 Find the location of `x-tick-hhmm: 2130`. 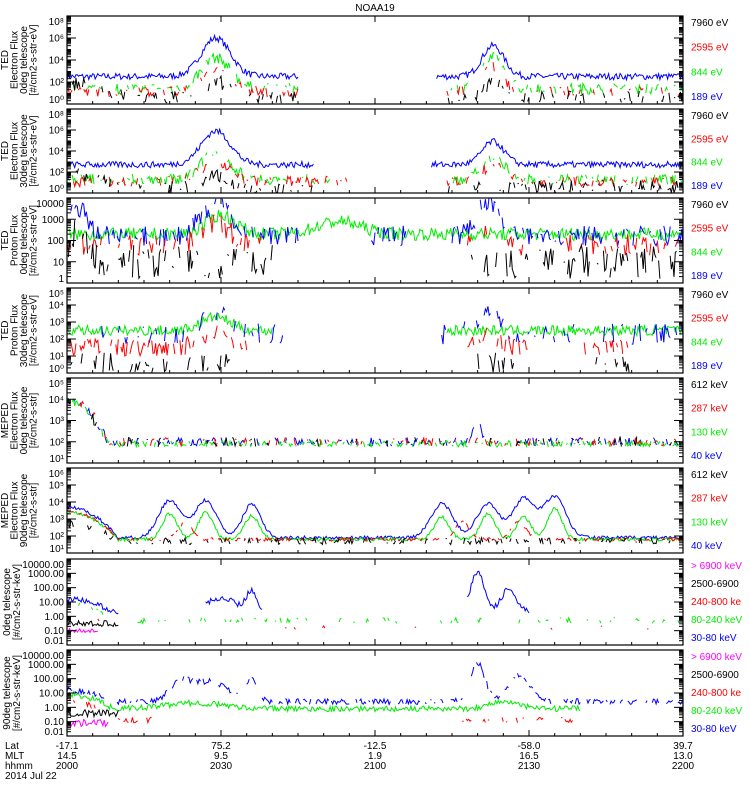

x-tick-hhmm: 2130 is located at coordinates (529, 766).